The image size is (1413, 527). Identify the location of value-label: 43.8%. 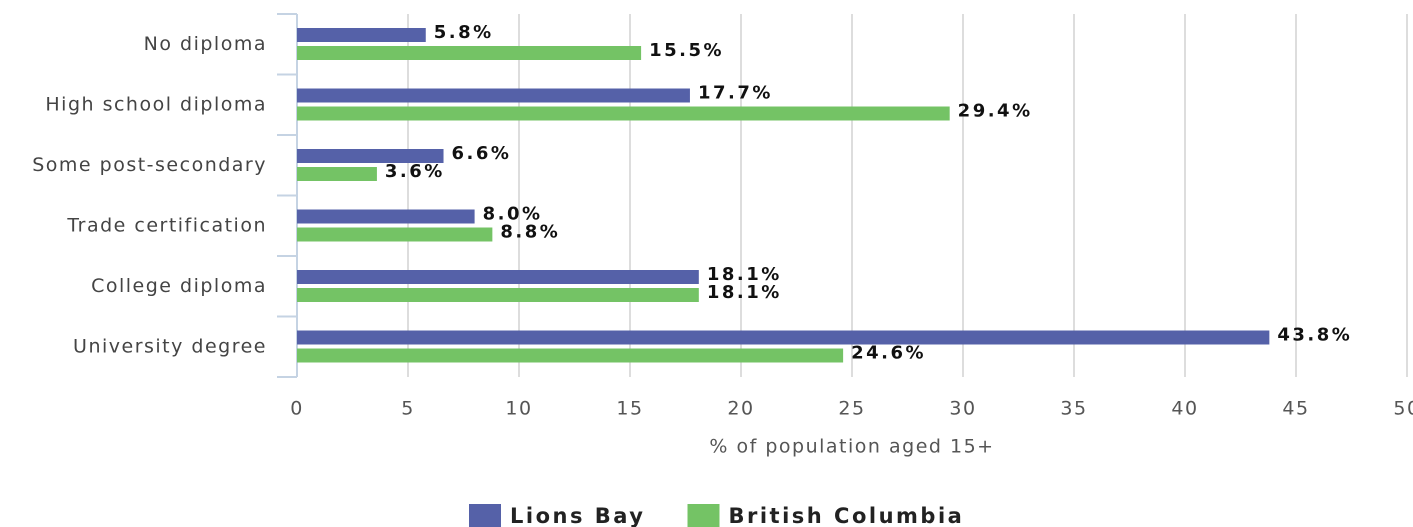
(1314, 335).